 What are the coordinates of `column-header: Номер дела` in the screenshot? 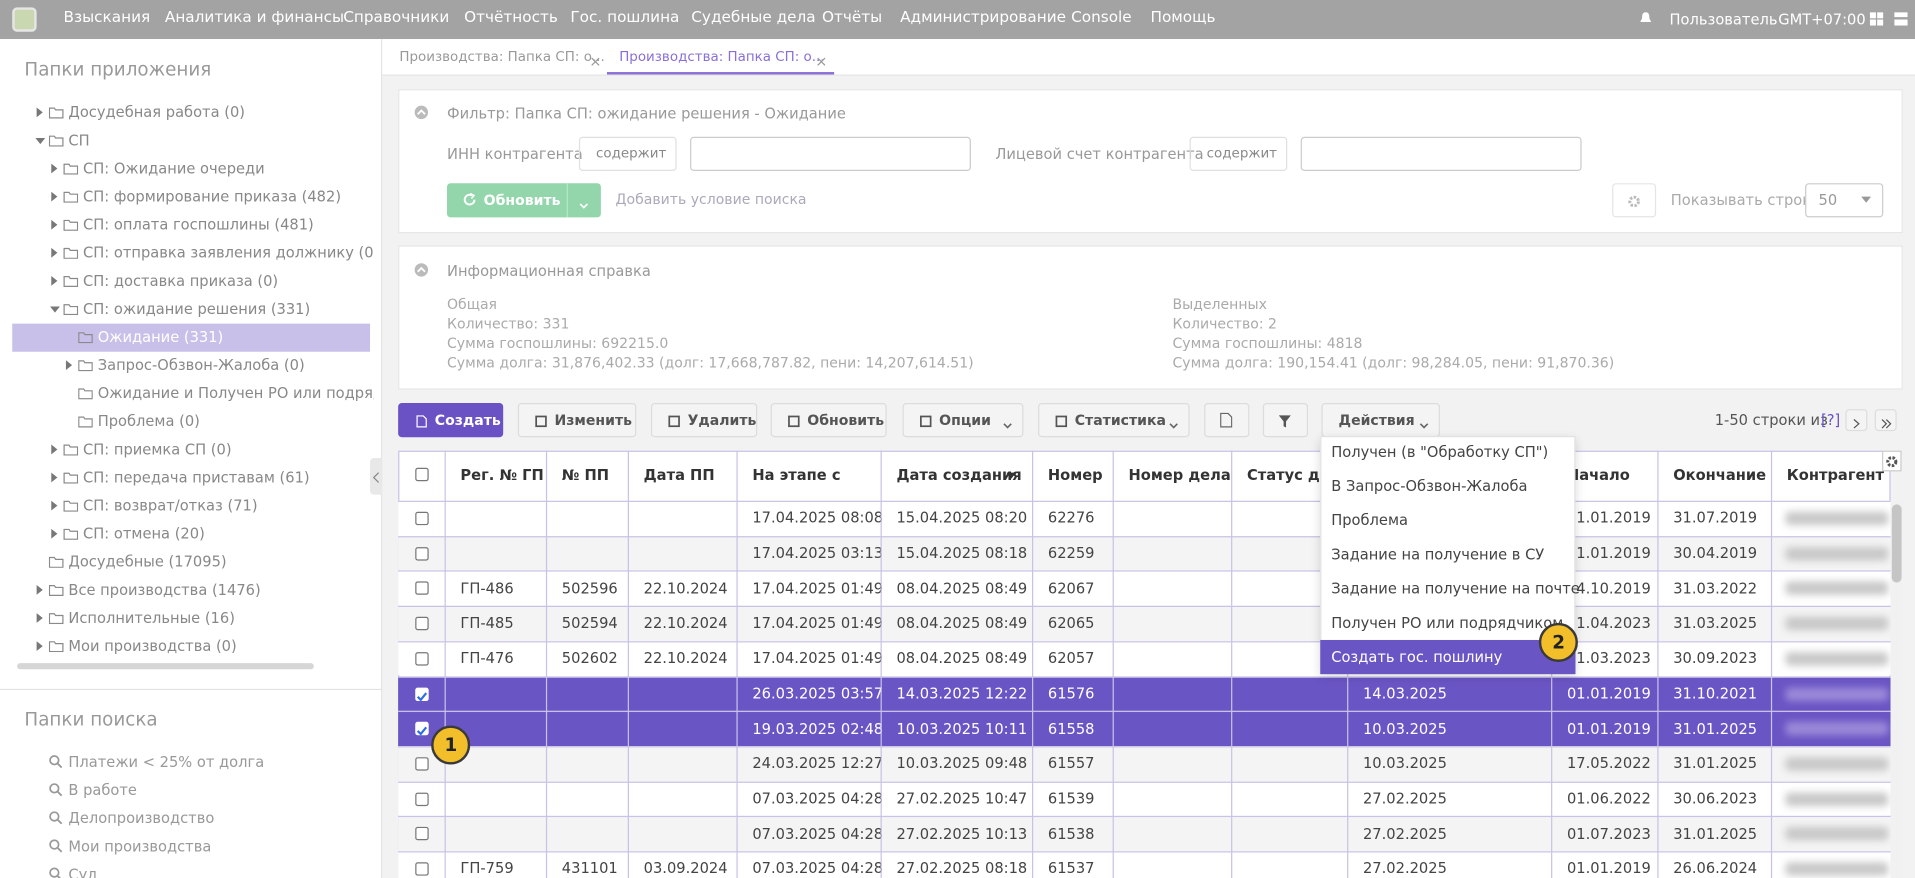 It's located at (1179, 475).